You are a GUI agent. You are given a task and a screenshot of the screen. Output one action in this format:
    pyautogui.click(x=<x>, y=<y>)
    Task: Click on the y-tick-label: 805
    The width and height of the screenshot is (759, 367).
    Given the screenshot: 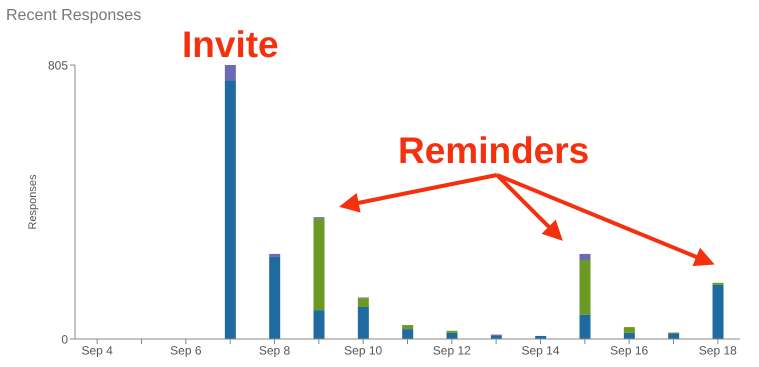 What is the action you would take?
    pyautogui.click(x=58, y=65)
    